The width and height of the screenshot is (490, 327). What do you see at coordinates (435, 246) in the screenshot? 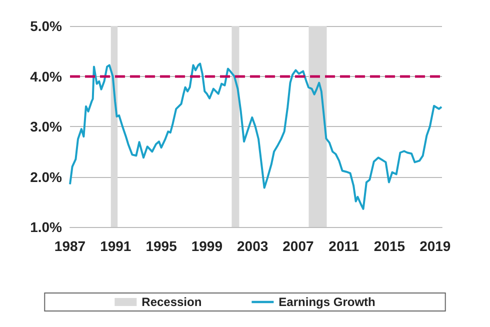
I see `x-tick-label: 2019` at bounding box center [435, 246].